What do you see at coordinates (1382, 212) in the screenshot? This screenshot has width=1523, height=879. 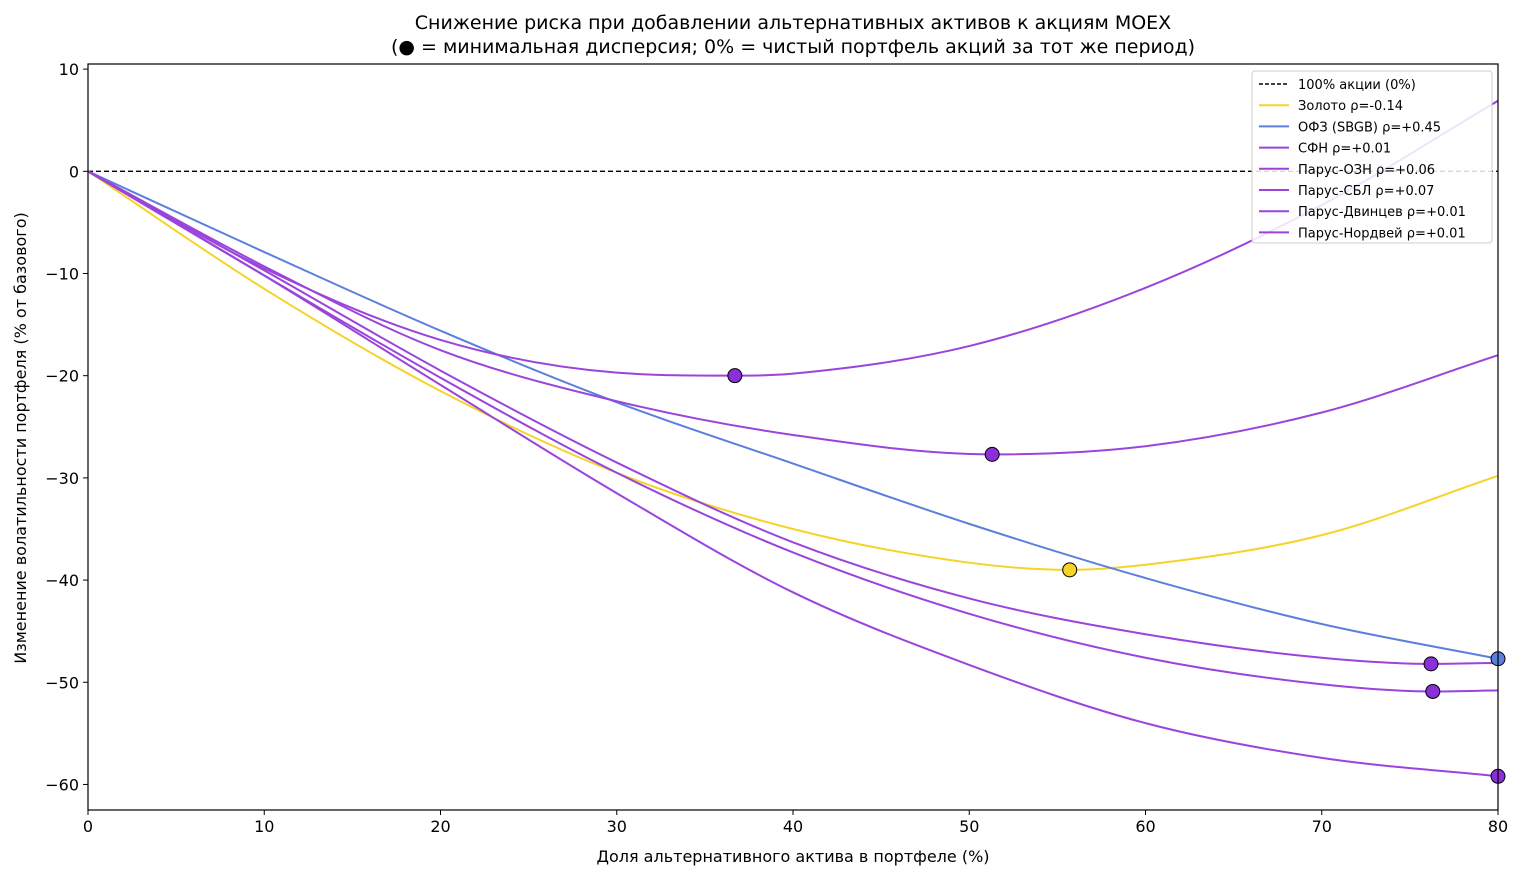 I see `legend-label: Парус-Двинцев ρ=+0.01` at bounding box center [1382, 212].